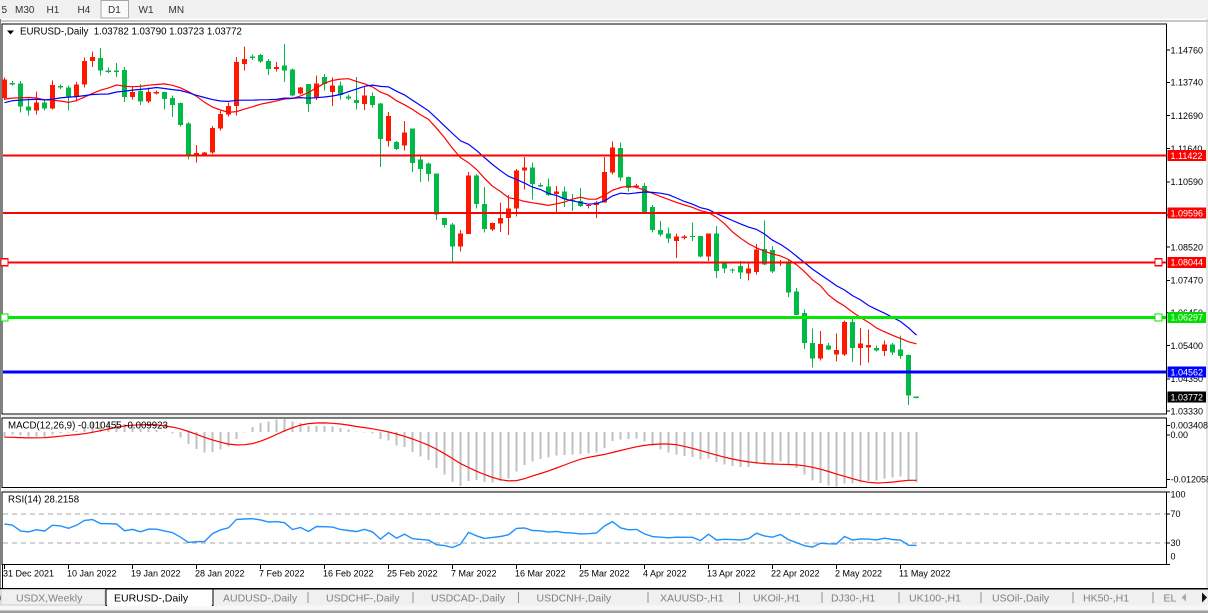  What do you see at coordinates (858, 574) in the screenshot?
I see `svg-text: 2 May 2022` at bounding box center [858, 574].